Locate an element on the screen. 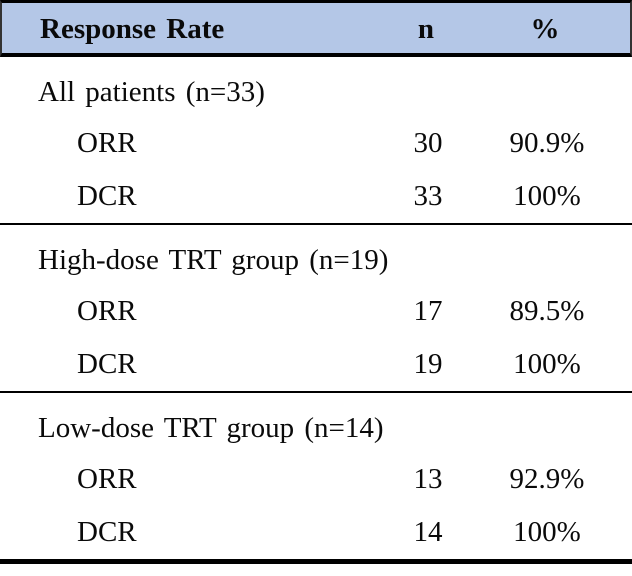  group-label: High-dose TRT group (n=19) is located at coordinates (213, 259).